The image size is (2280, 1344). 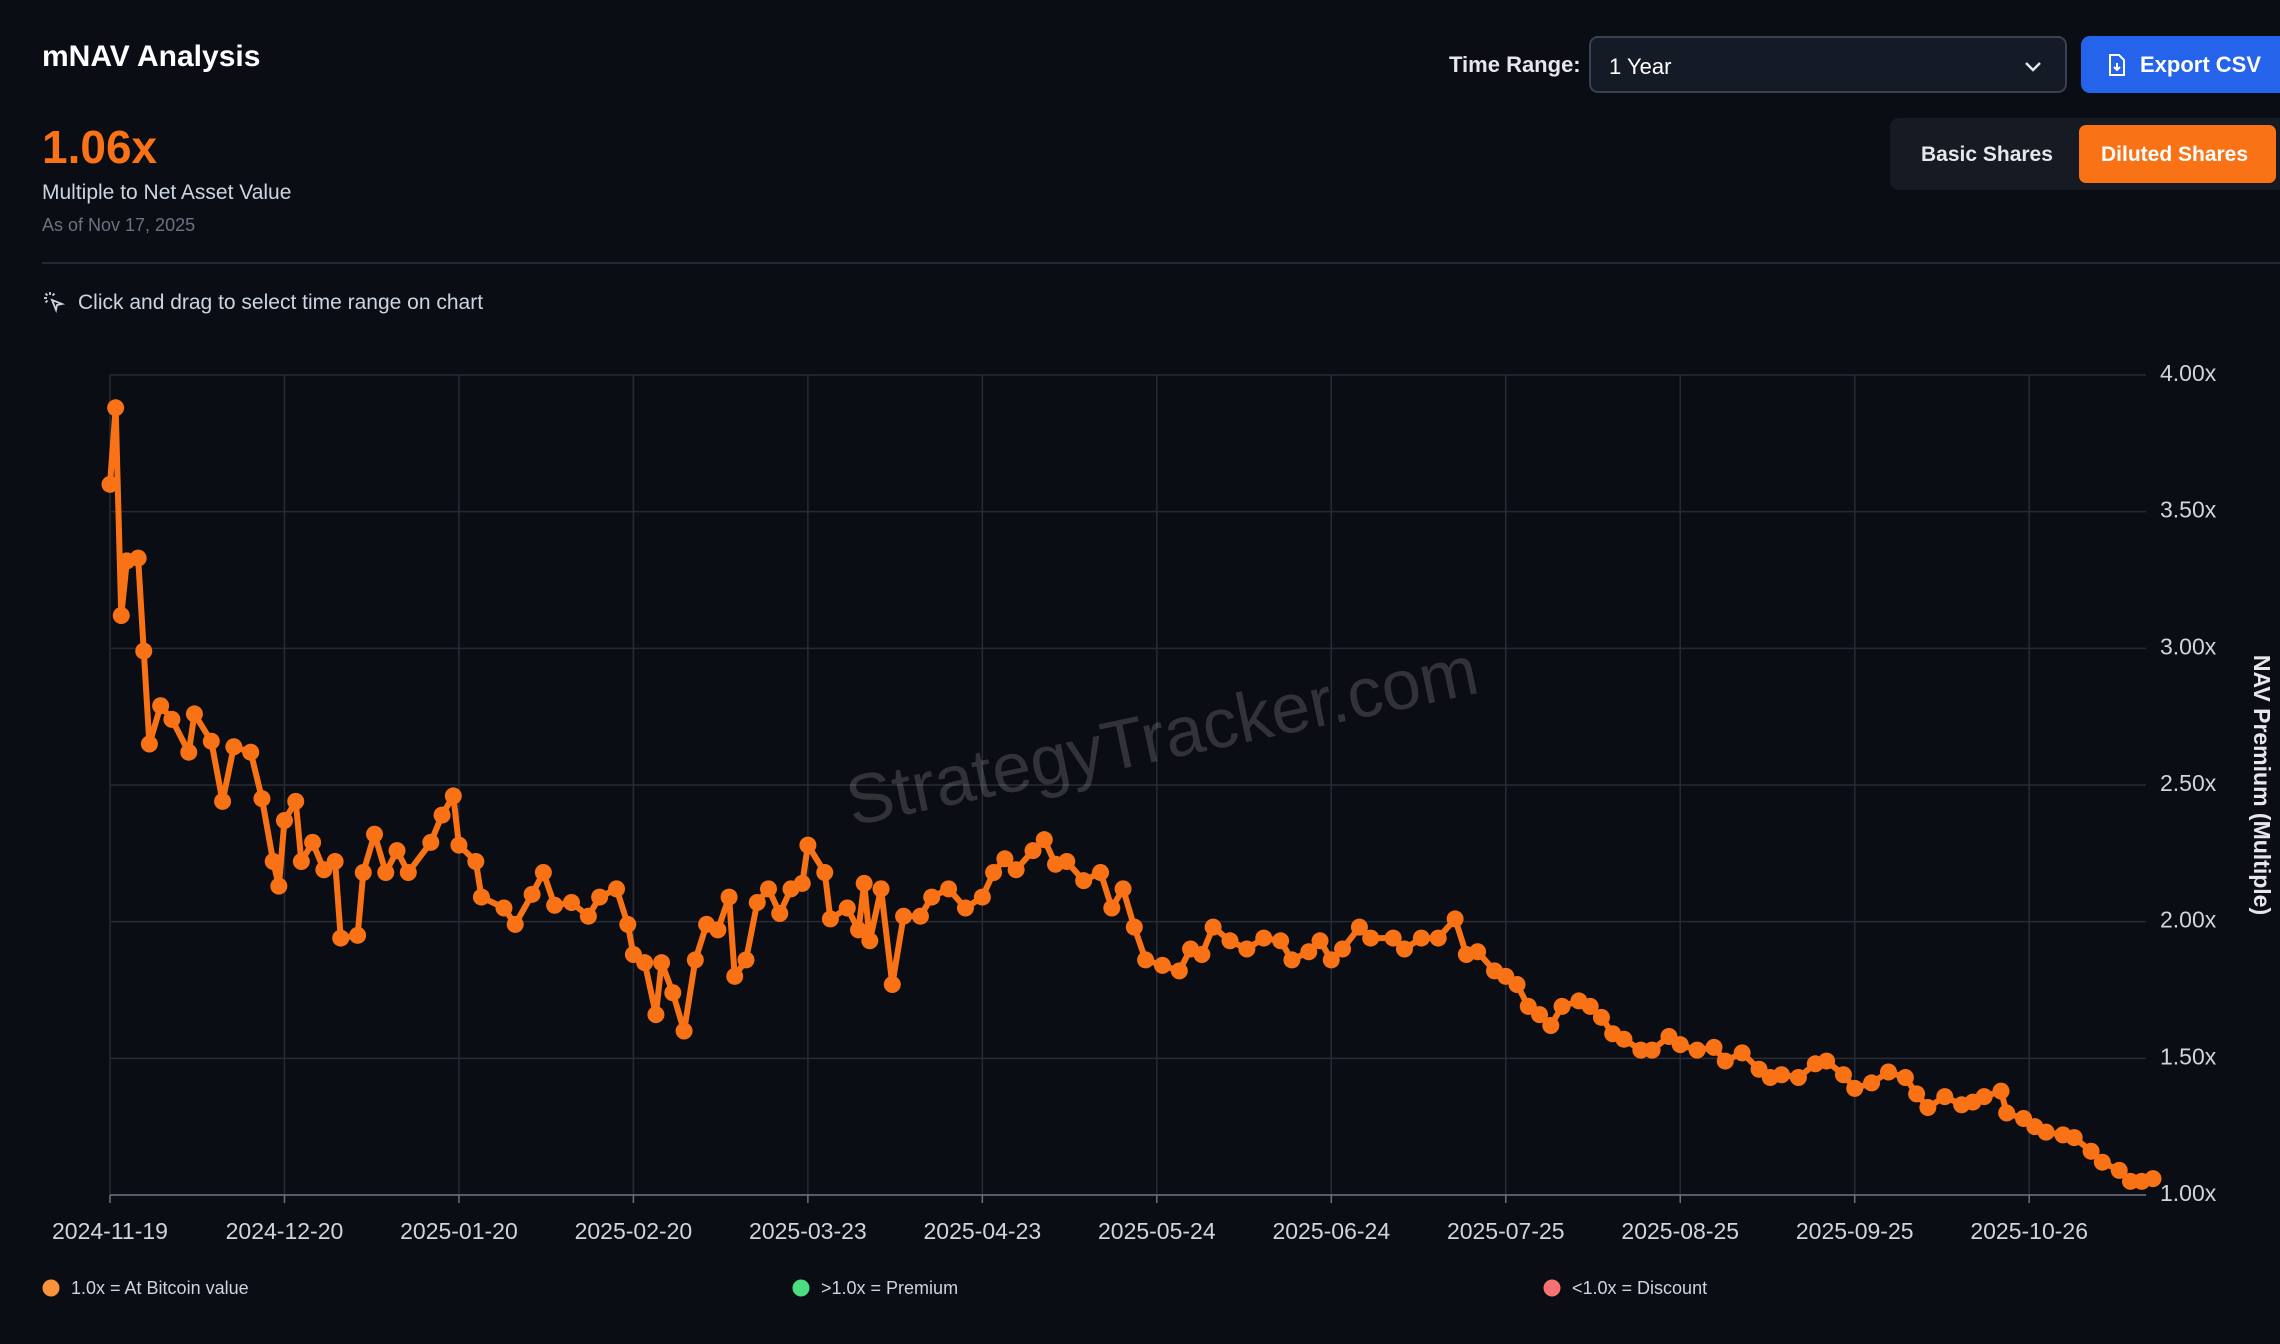 What do you see at coordinates (889, 1288) in the screenshot?
I see `legend-label: >1.0x = Premium` at bounding box center [889, 1288].